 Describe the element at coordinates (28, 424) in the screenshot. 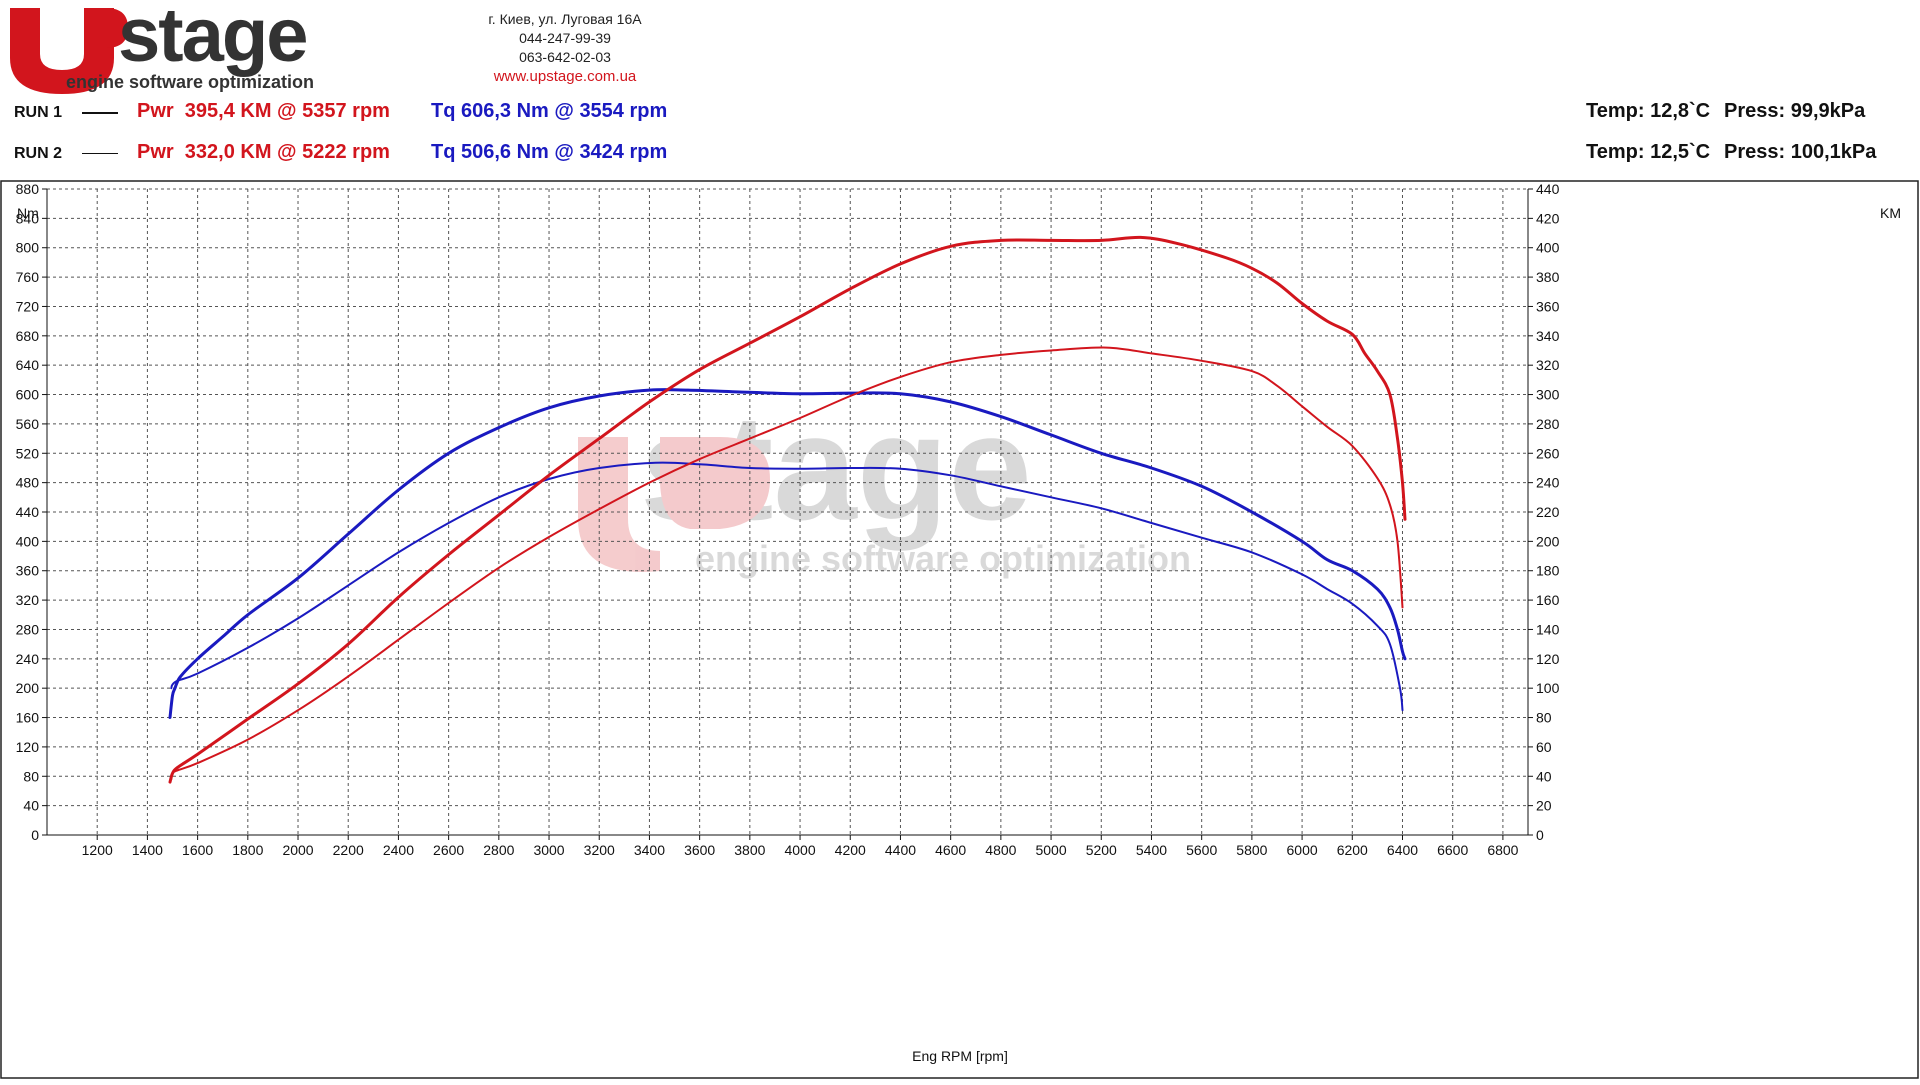

I see `y-left-tick-label: 560` at that location.